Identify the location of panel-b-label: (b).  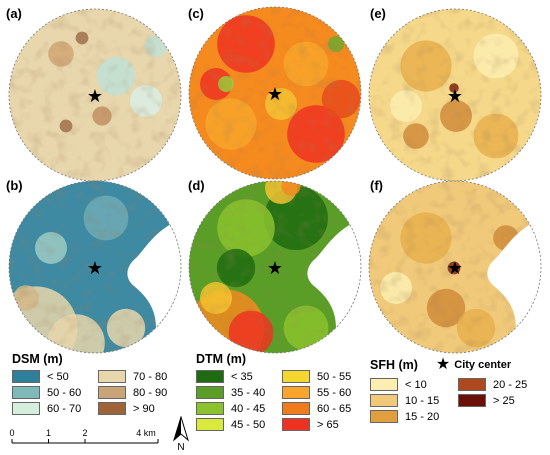
(14, 185).